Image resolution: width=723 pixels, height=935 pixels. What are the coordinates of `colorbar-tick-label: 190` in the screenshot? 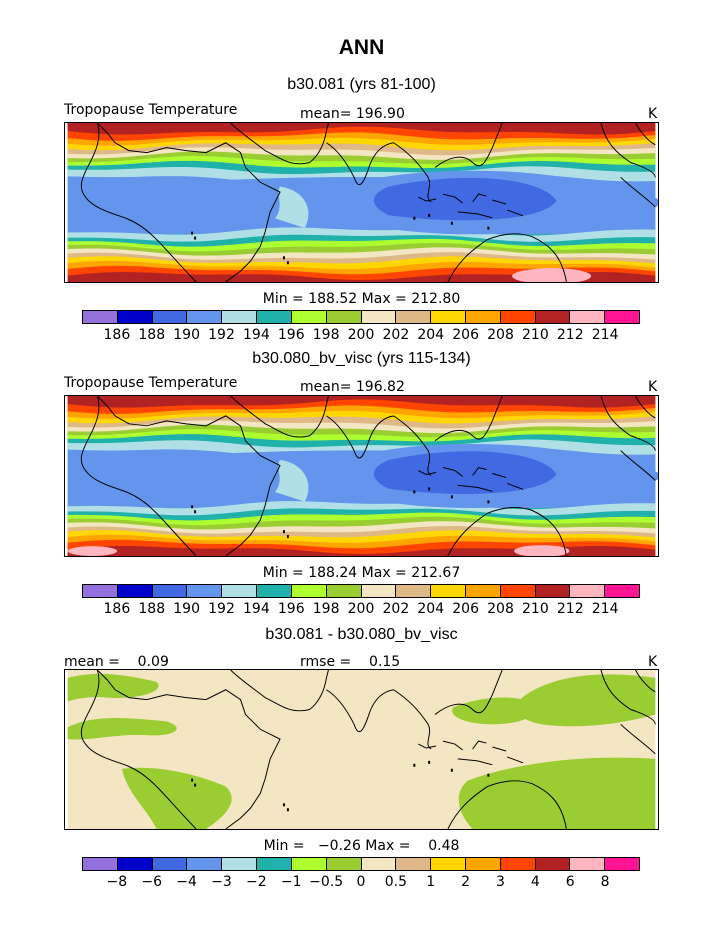 It's located at (186, 609).